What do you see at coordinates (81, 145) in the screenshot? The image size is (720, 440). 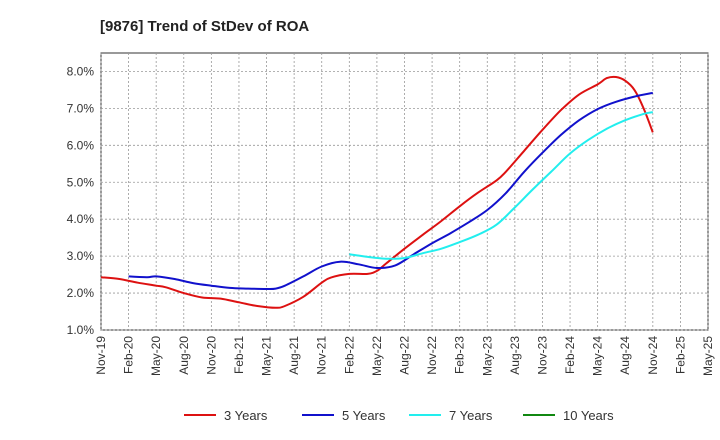 I see `y-tick-label: 6.0%` at bounding box center [81, 145].